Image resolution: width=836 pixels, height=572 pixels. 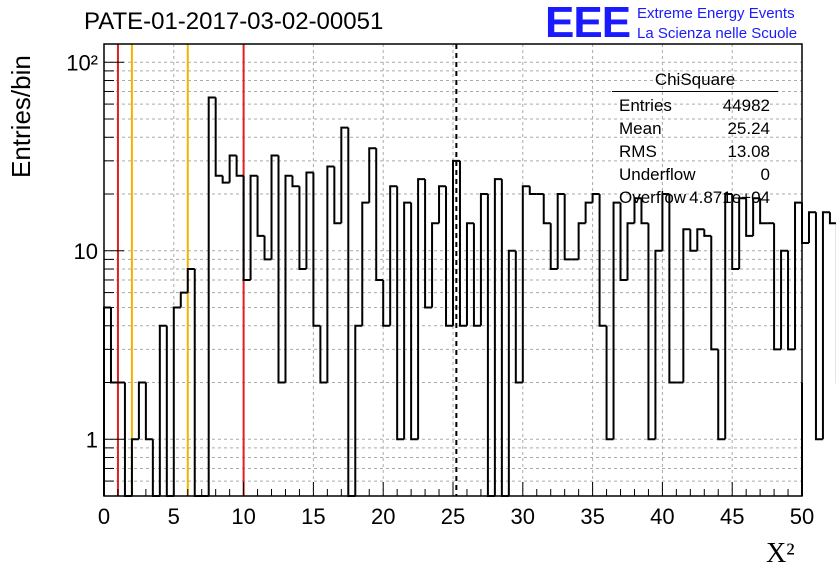 I want to click on x-tick-label: 50, so click(x=802, y=516).